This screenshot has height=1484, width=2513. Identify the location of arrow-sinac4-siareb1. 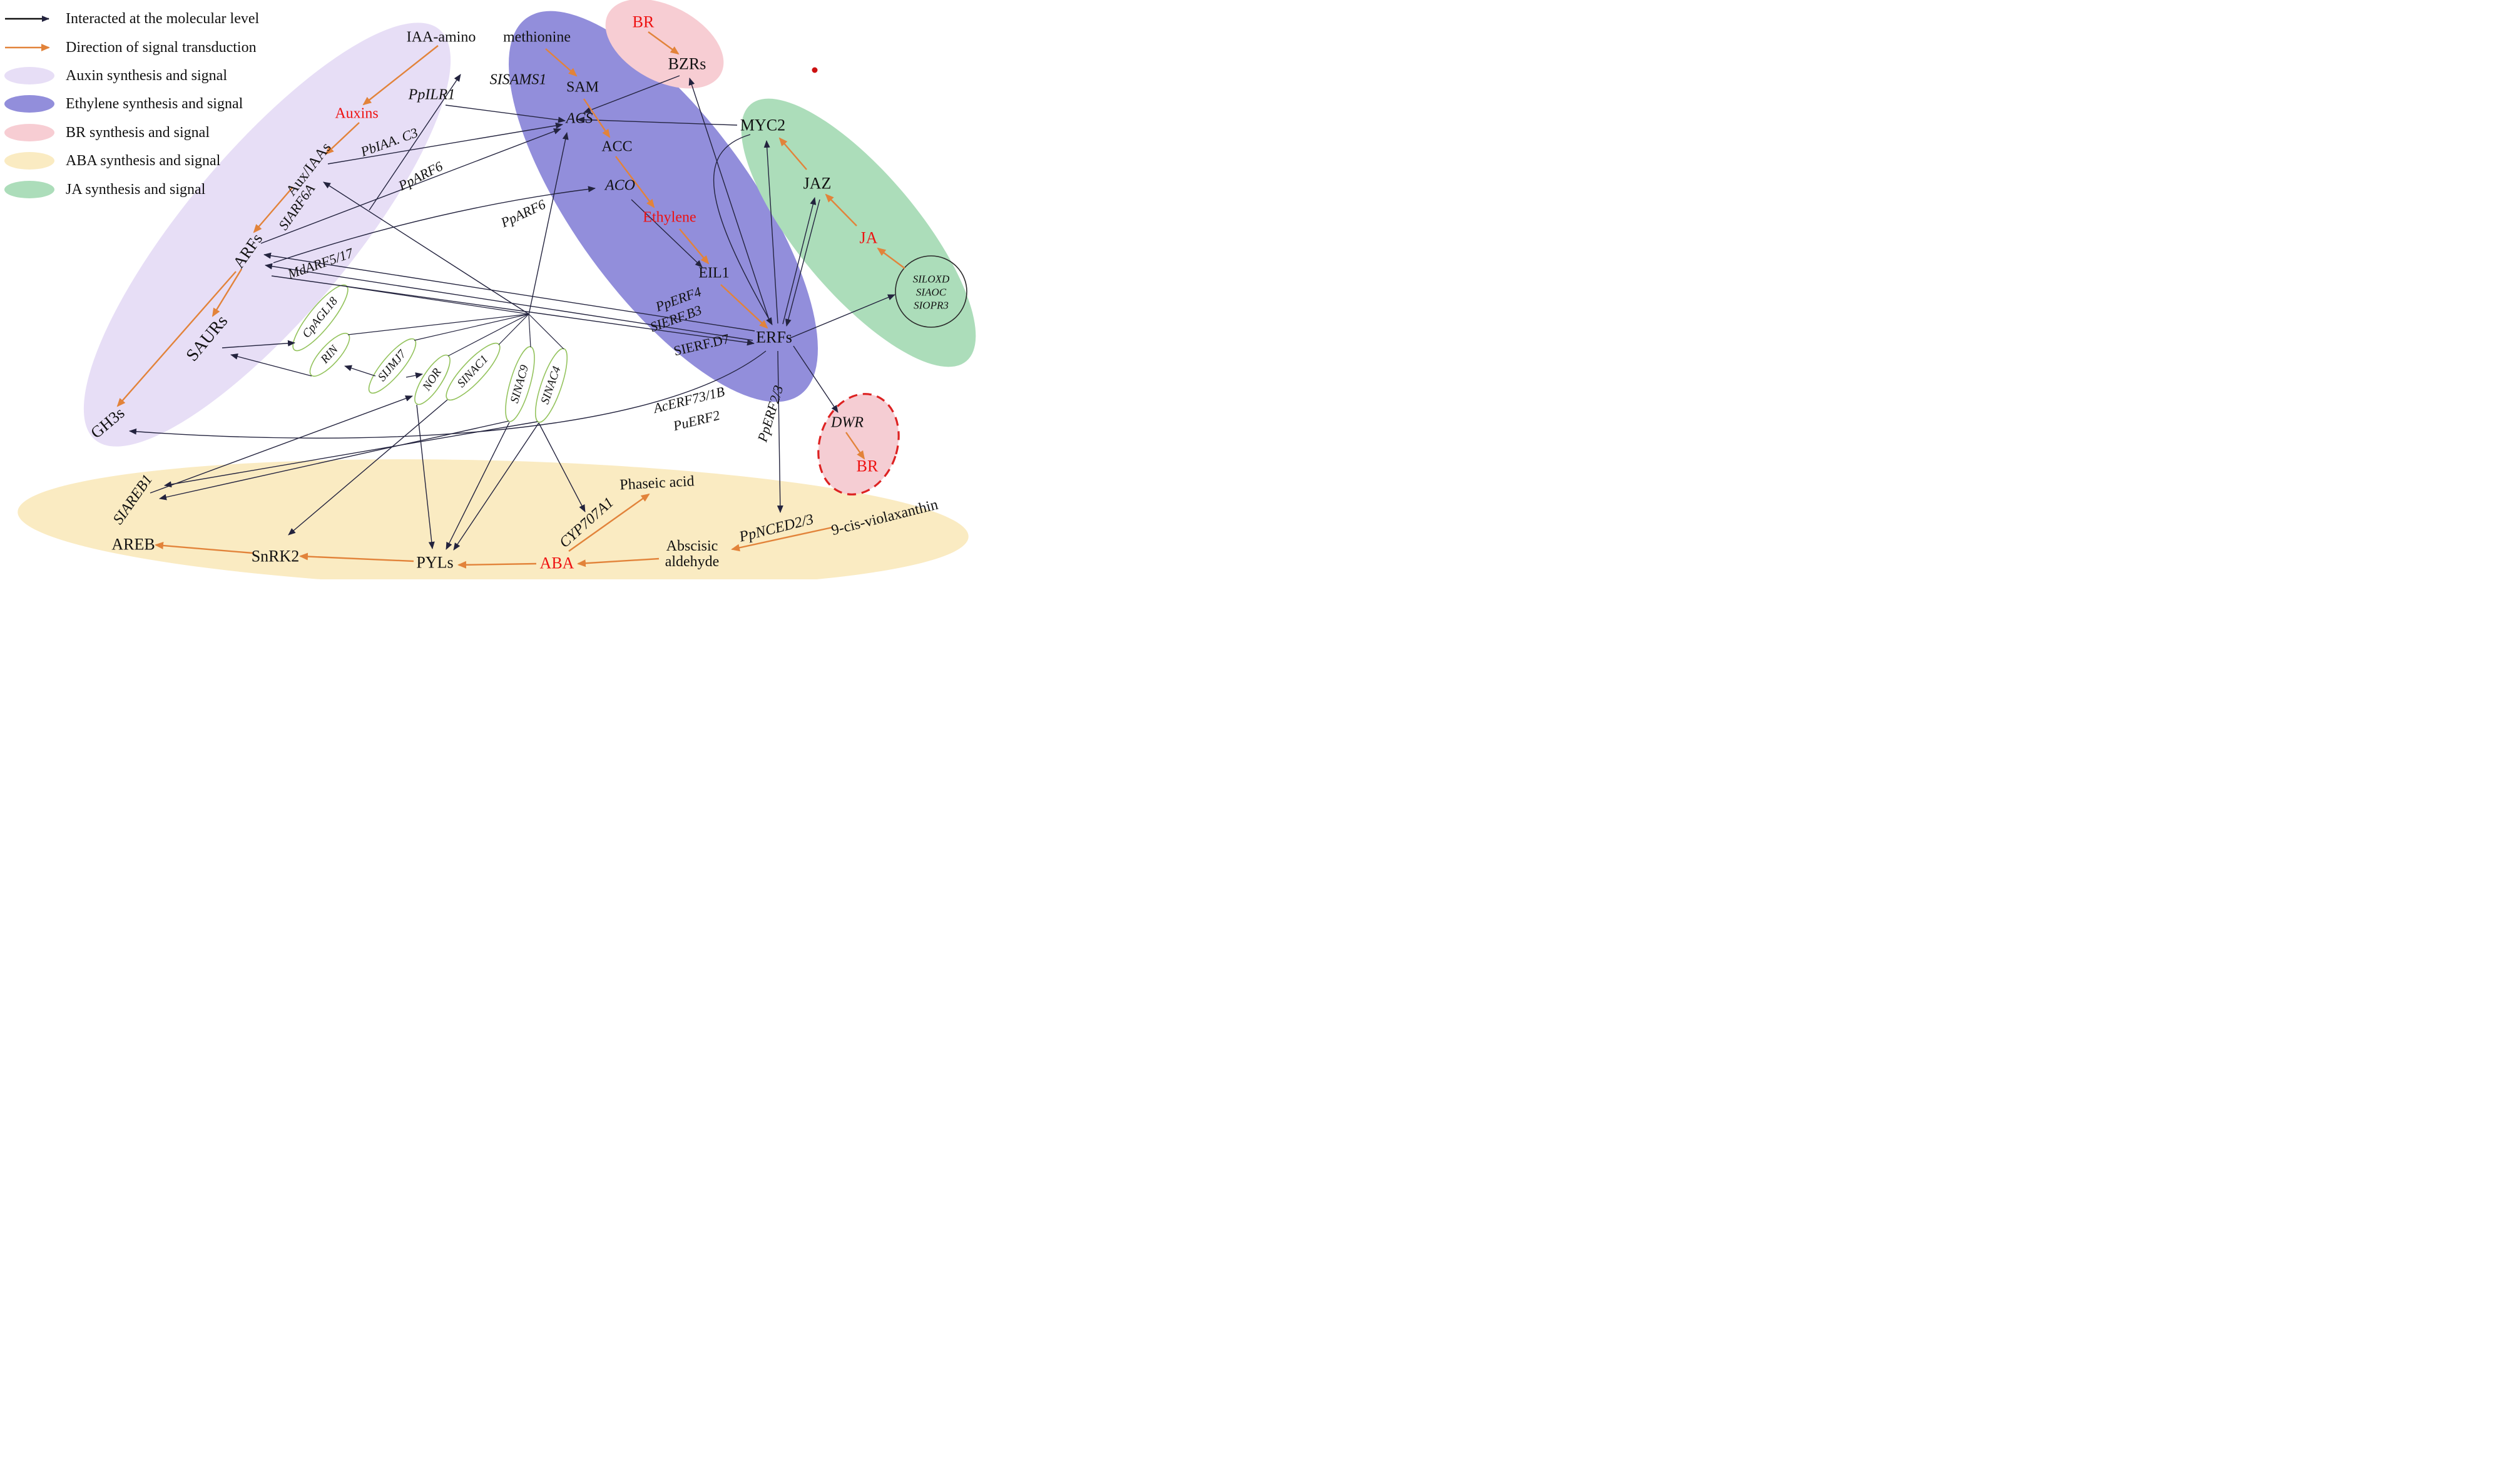
(351, 455).